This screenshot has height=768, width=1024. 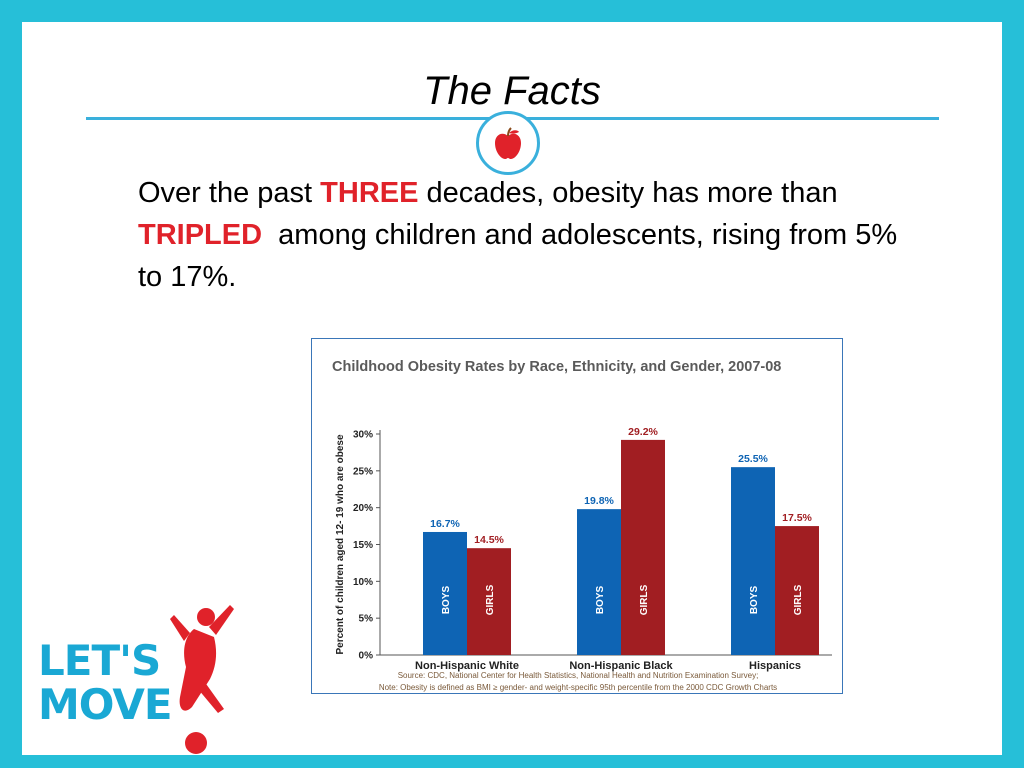 What do you see at coordinates (366, 619) in the screenshot?
I see `y-tick-label: 5%` at bounding box center [366, 619].